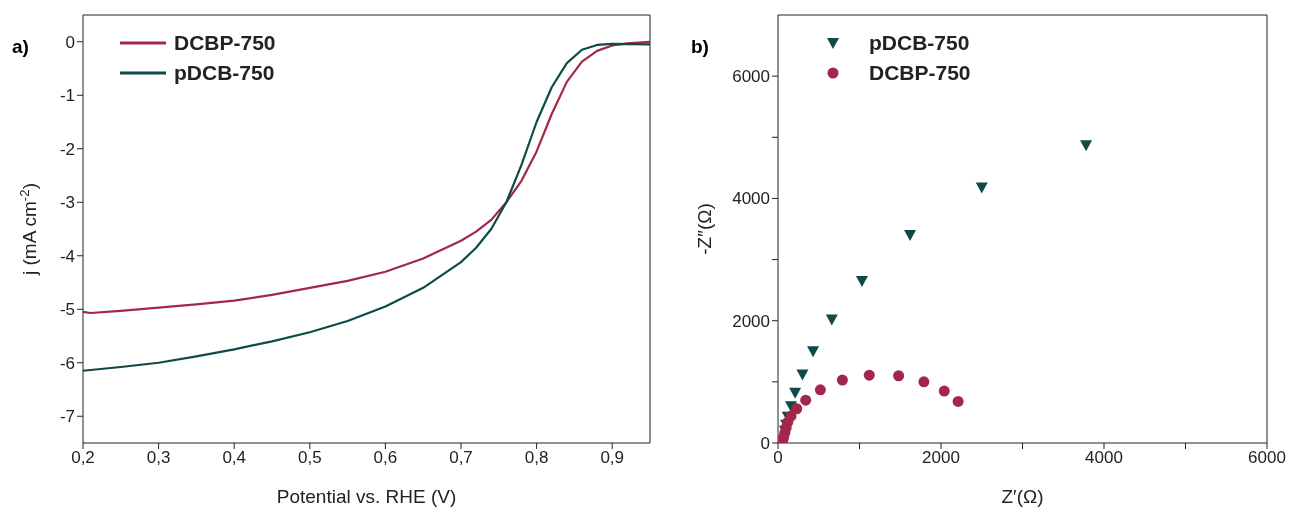 The width and height of the screenshot is (1309, 526). Describe the element at coordinates (67, 256) in the screenshot. I see `y-tick-label: -4` at that location.